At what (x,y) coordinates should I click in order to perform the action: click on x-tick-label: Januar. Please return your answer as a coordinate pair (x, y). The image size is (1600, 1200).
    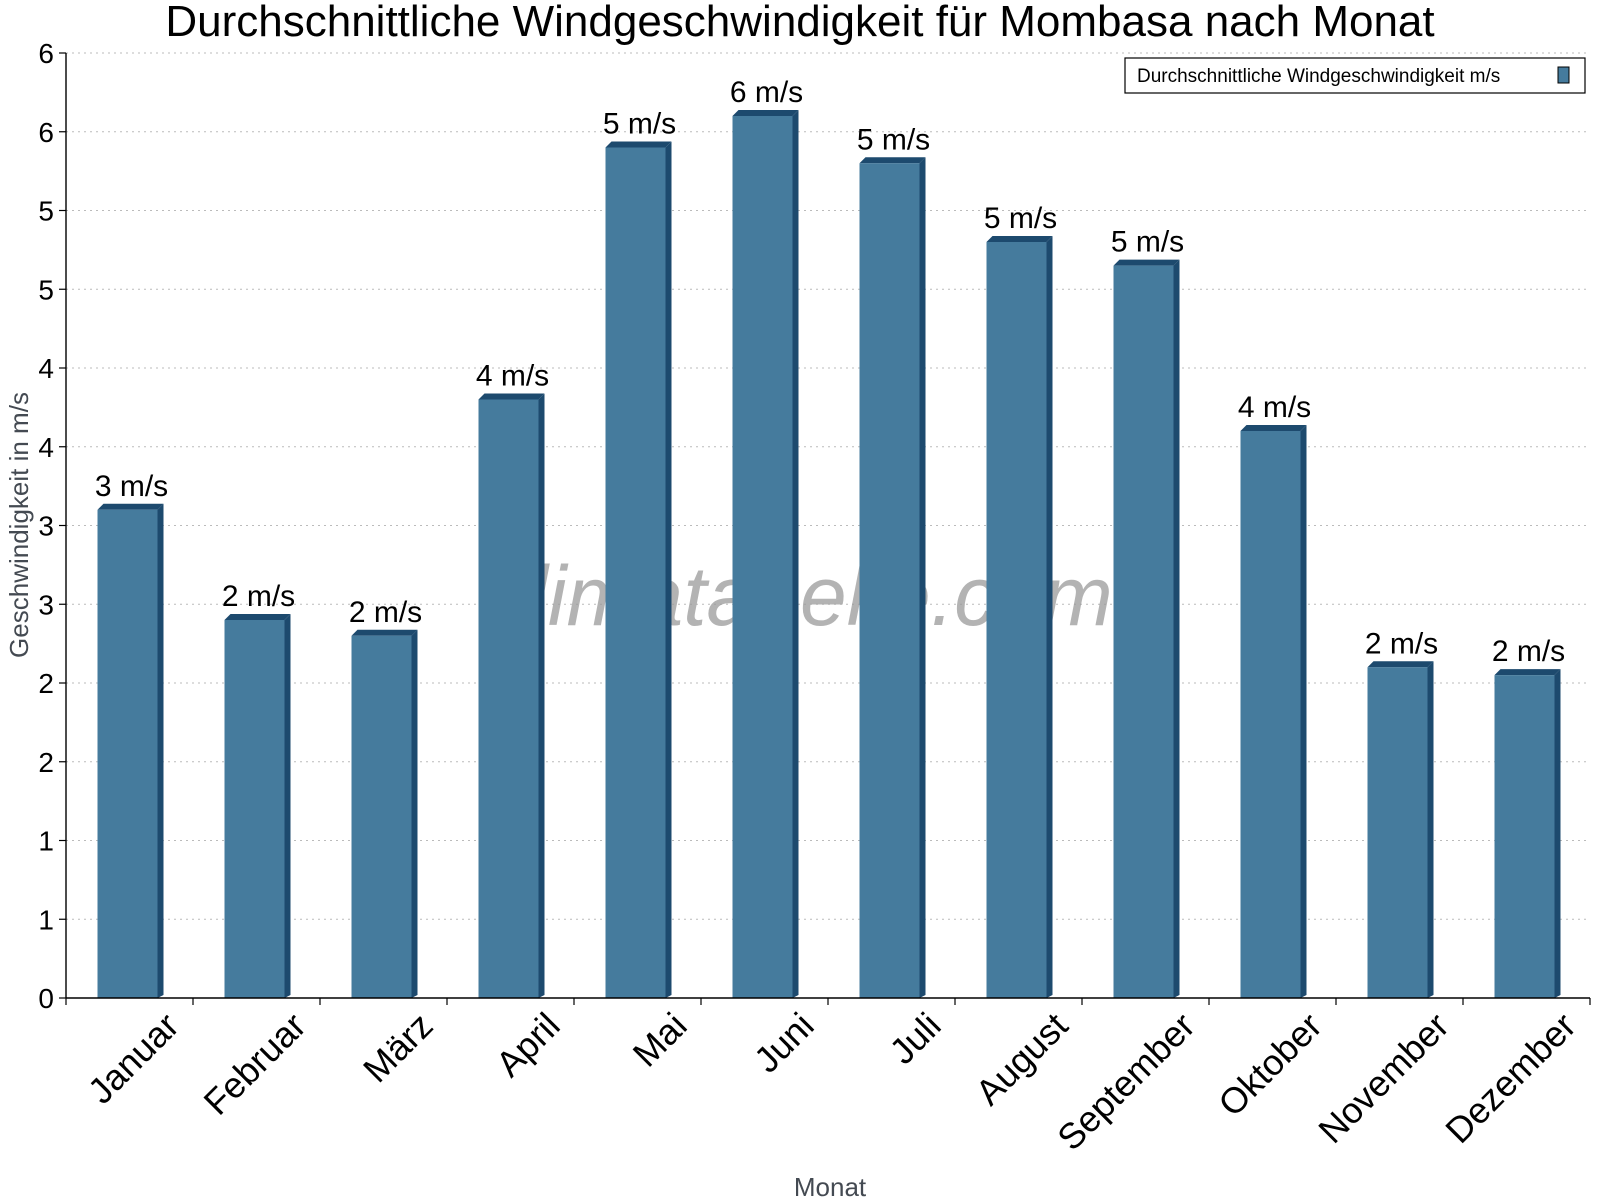
    Looking at the image, I should click on (133, 1058).